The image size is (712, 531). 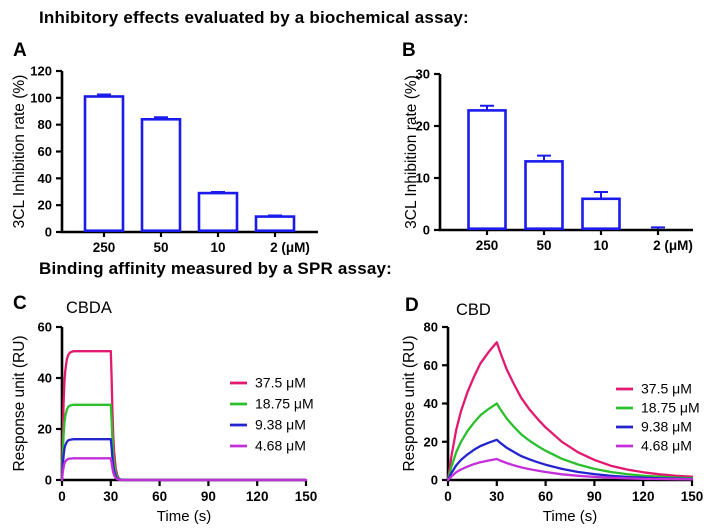 I want to click on chart-title-cbda: CBDA, so click(x=89, y=308).